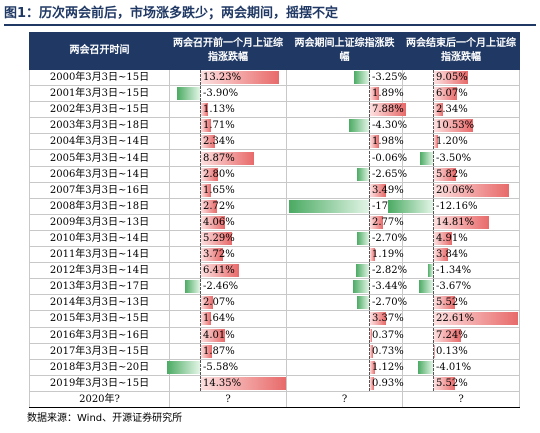 The image size is (540, 433). I want to click on before-value-label: 8.87%, so click(219, 158).